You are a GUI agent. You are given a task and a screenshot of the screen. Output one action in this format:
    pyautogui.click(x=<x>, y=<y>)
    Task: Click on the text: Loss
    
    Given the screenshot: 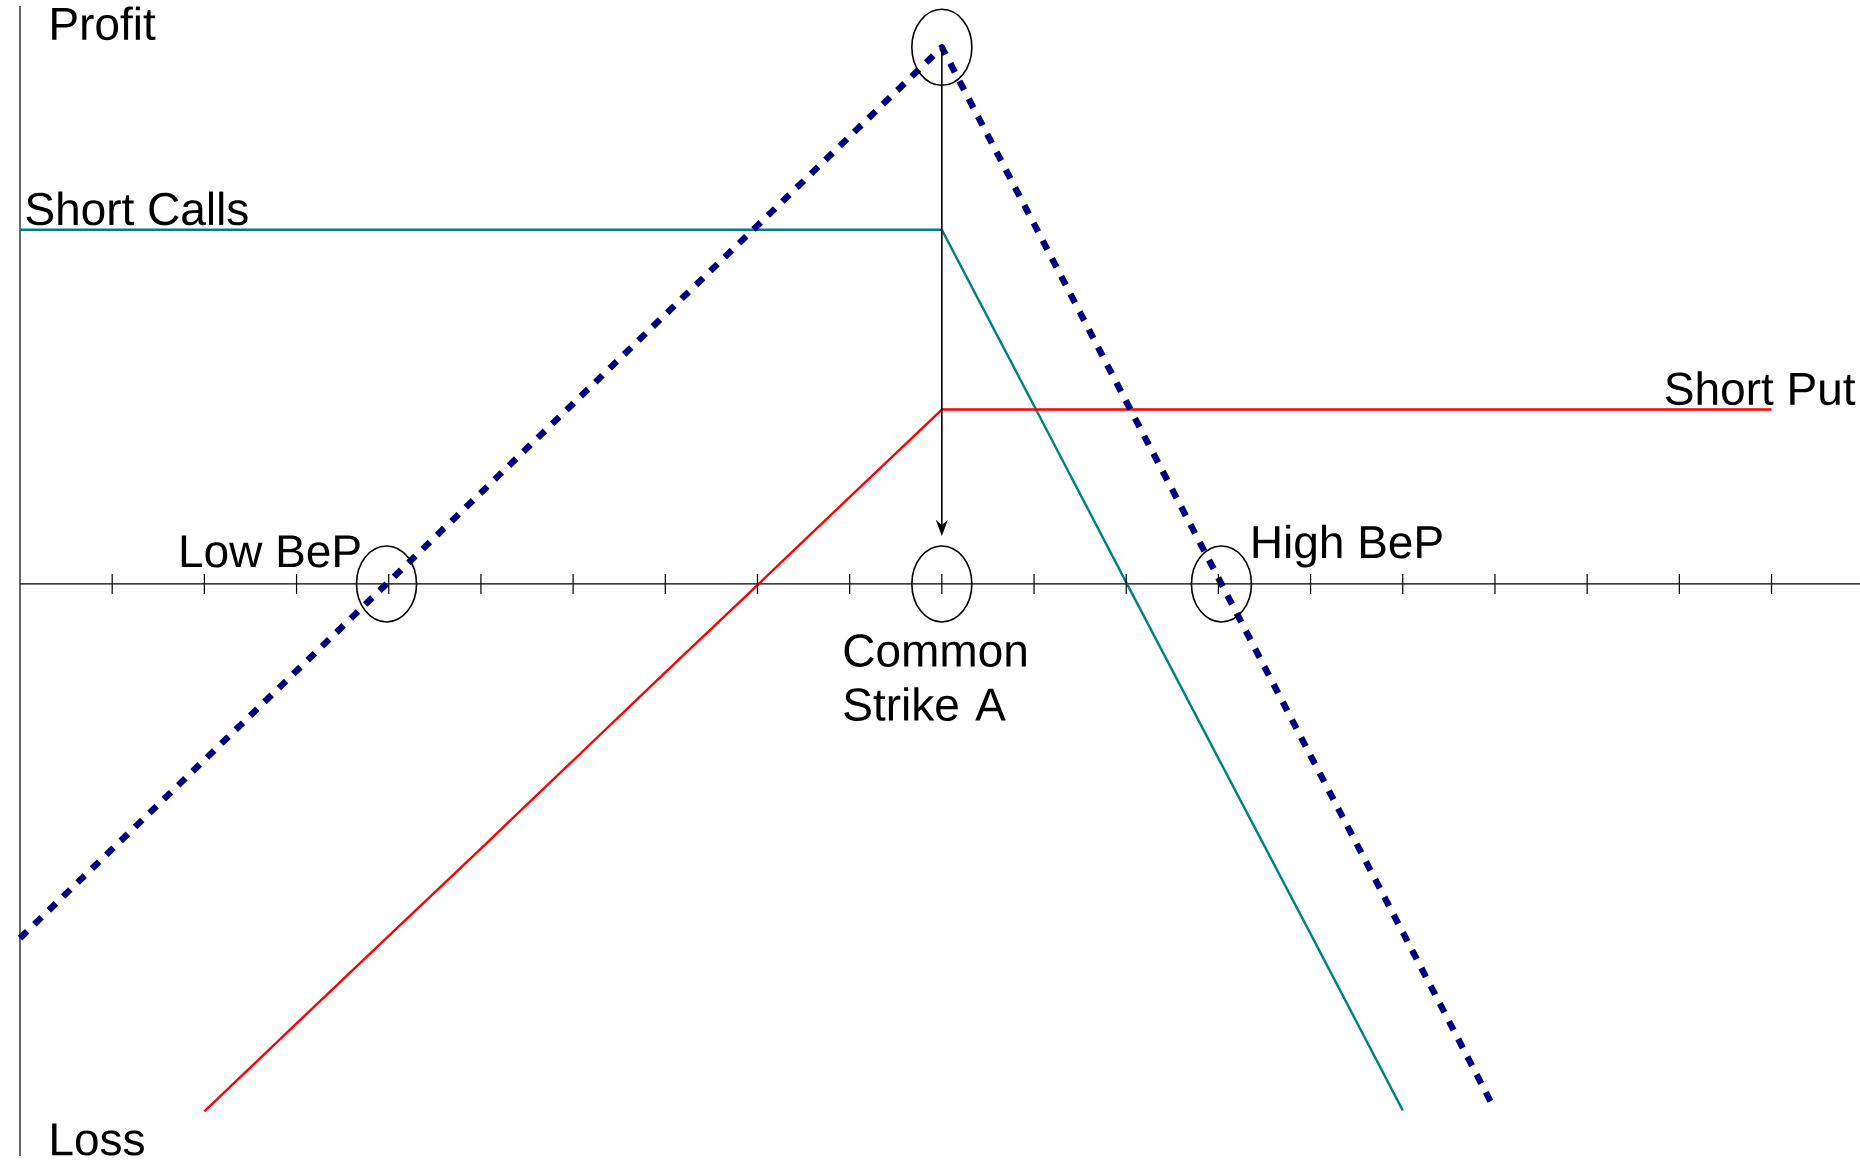 What is the action you would take?
    pyautogui.click(x=98, y=1139)
    